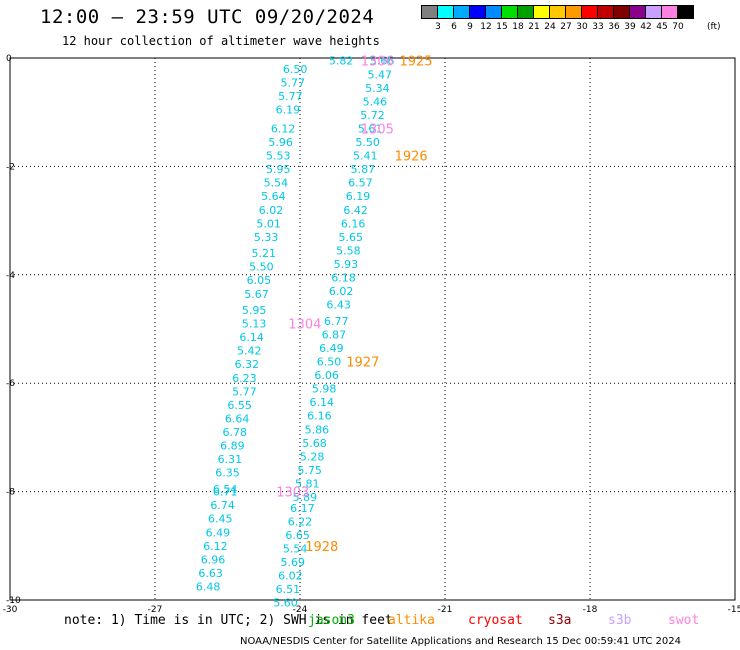 The width and height of the screenshot is (740, 650). Describe the element at coordinates (714, 27) in the screenshot. I see `color-scale-unit: (ft)` at that location.